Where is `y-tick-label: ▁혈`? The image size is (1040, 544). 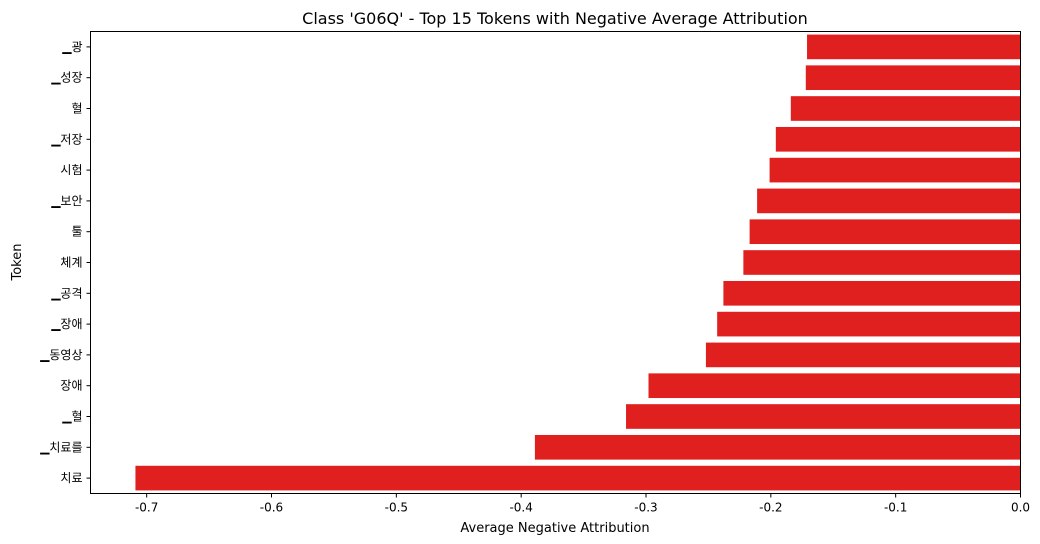 y-tick-label: ▁혈 is located at coordinates (71, 417).